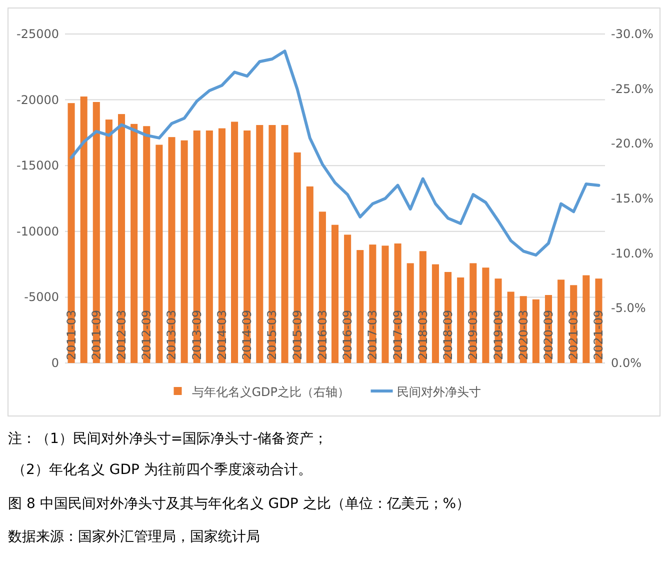 Image resolution: width=667 pixels, height=569 pixels. What do you see at coordinates (239, 504) in the screenshot?
I see `caption: 图 8 中国民间对外净头寸及其与年化名义 GDP 之比（单位：亿美元；%）` at bounding box center [239, 504].